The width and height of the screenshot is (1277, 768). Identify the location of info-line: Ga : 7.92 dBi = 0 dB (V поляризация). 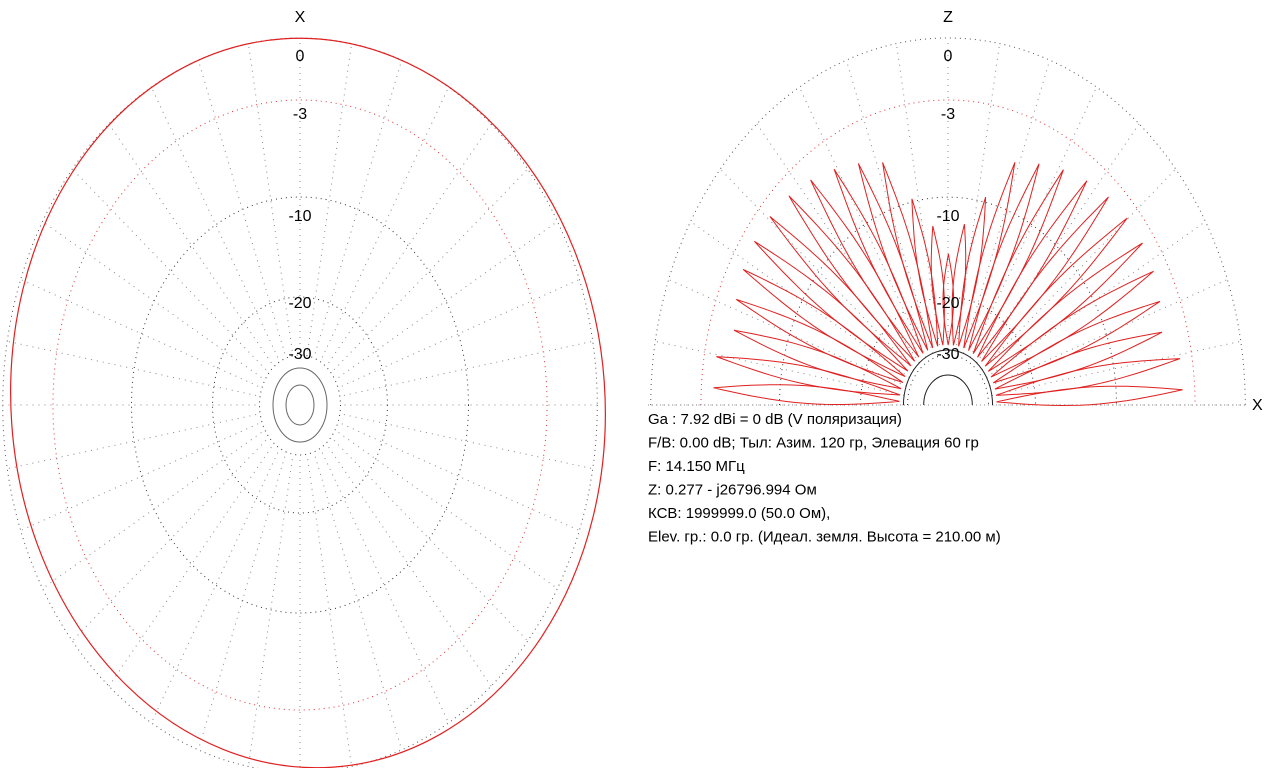
(775, 419).